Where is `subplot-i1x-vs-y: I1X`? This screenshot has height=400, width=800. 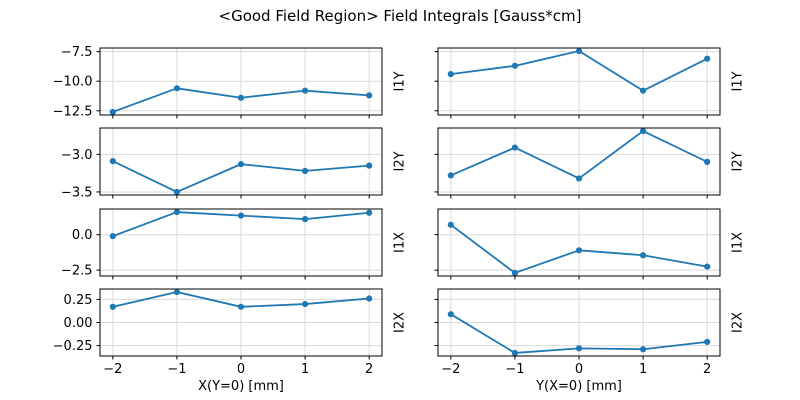 subplot-i1x-vs-y: I1X is located at coordinates (590, 244).